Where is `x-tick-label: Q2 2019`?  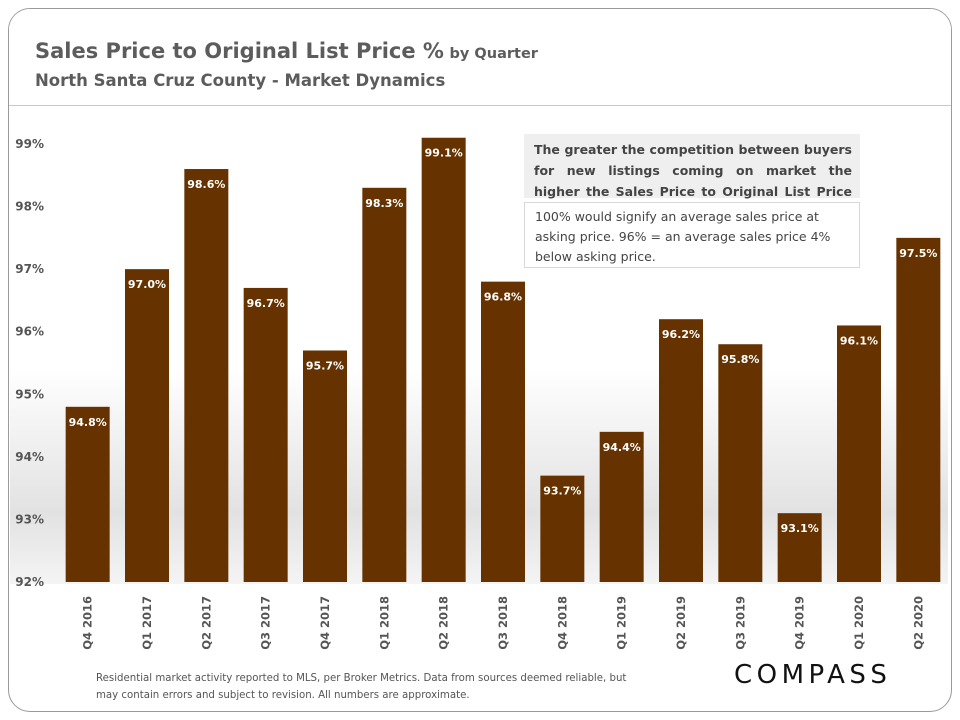
x-tick-label: Q2 2019 is located at coordinates (681, 623).